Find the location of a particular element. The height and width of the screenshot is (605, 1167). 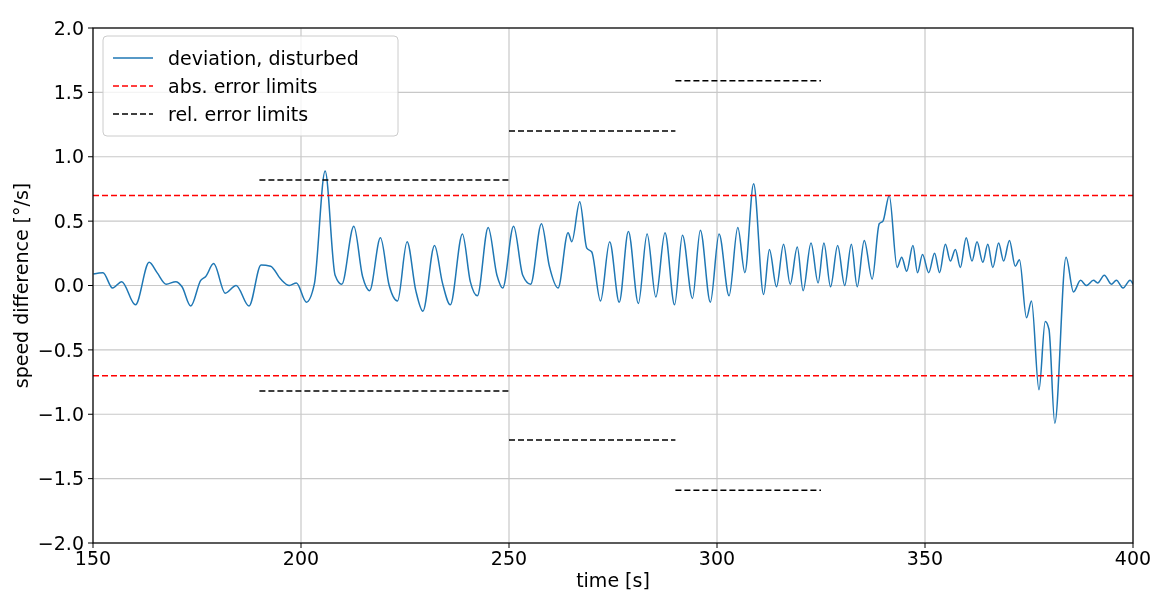

x-axis-title: time [s] is located at coordinates (613, 580).